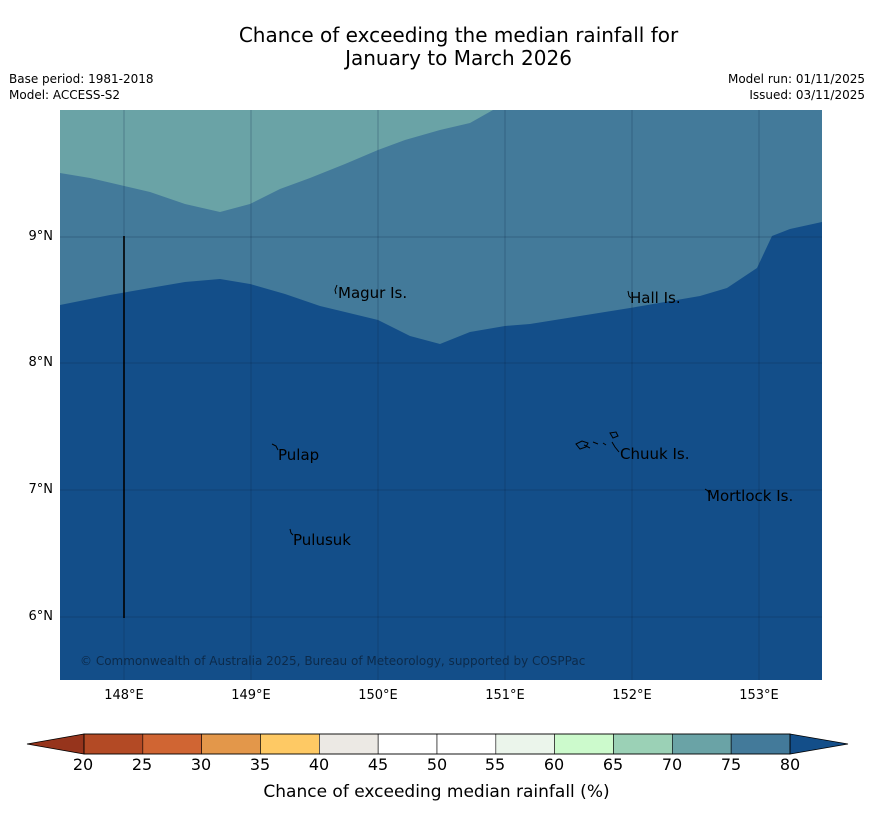 This screenshot has width=873, height=816. Describe the element at coordinates (436, 792) in the screenshot. I see `colorbar-title: Chance of exceeding median rainfall (%)` at that location.